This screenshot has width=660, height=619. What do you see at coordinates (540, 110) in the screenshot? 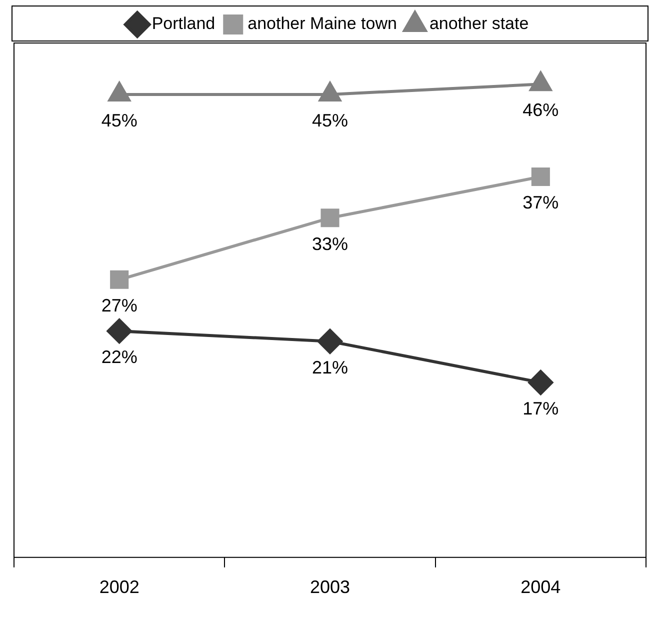
I see `data-label: 46%` at bounding box center [540, 110].